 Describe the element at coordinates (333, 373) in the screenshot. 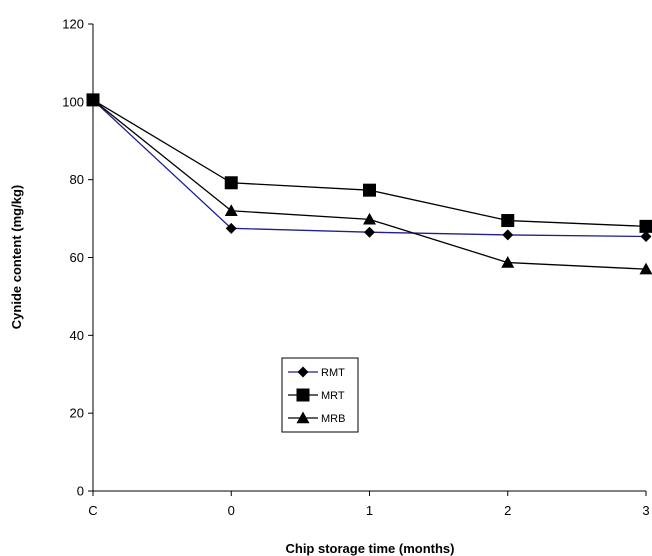

I see `legend-label-rmt: RMT` at that location.